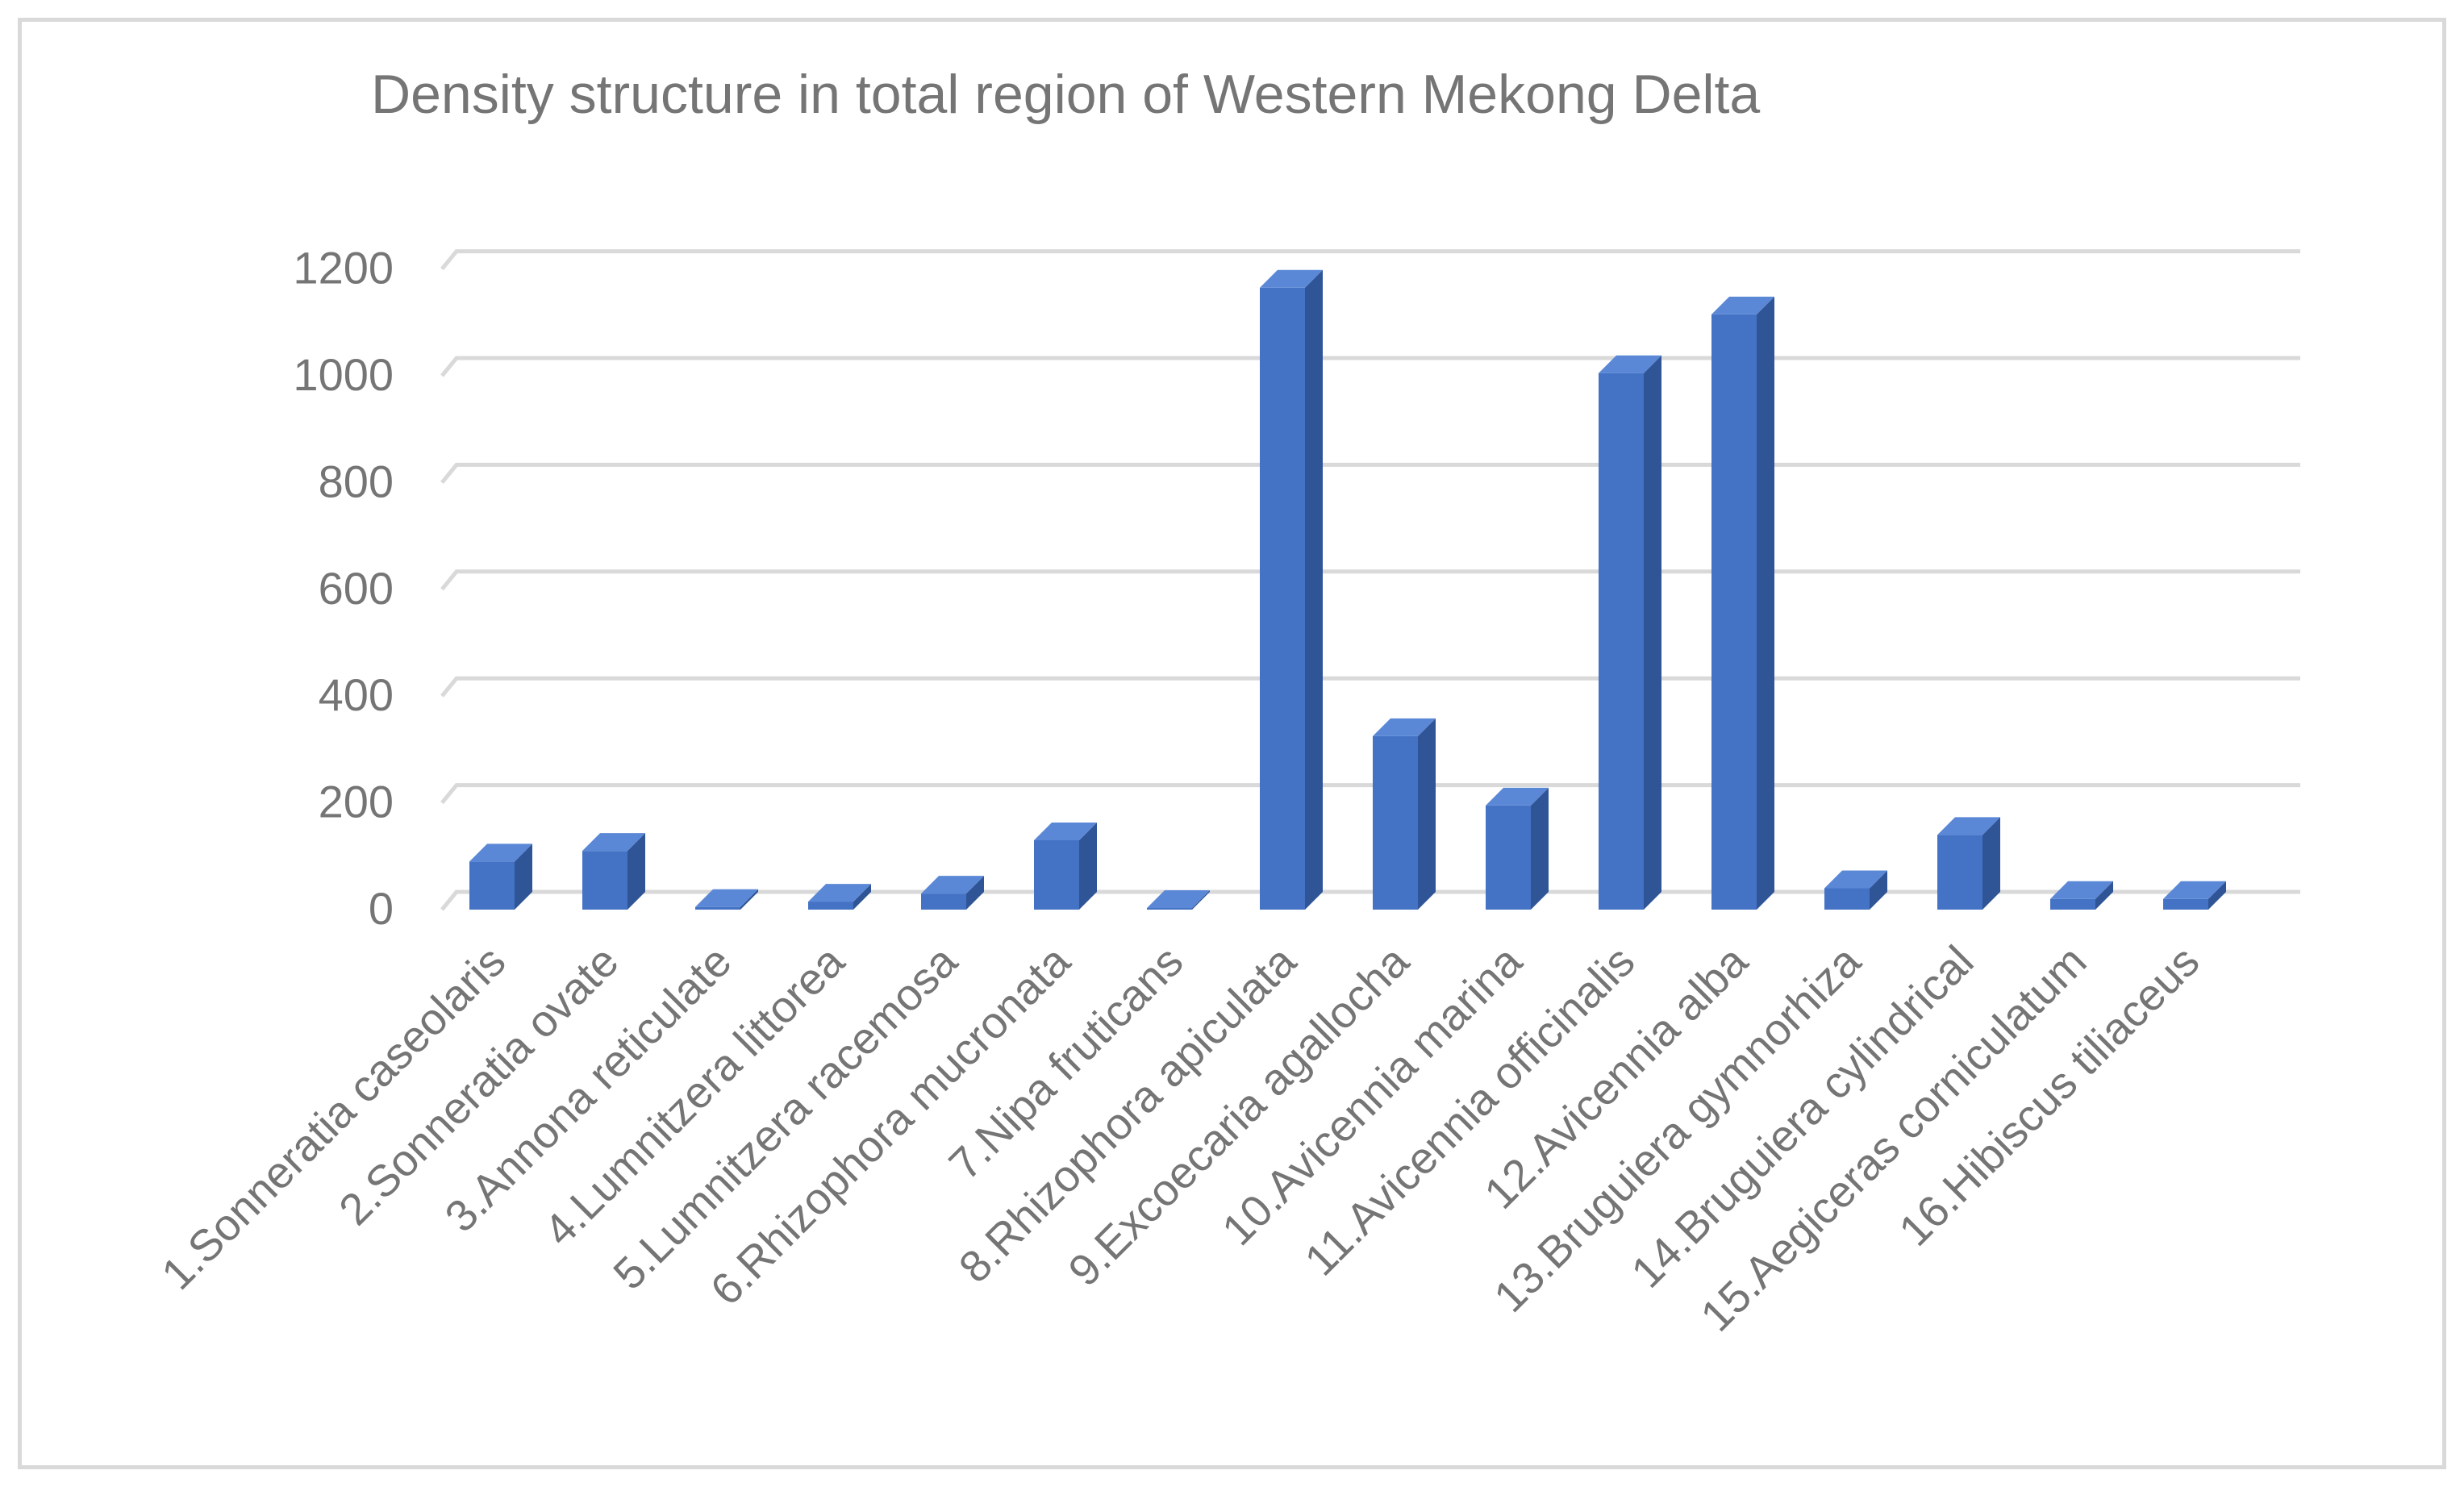  I want to click on y-tick-label: 800, so click(356, 481).